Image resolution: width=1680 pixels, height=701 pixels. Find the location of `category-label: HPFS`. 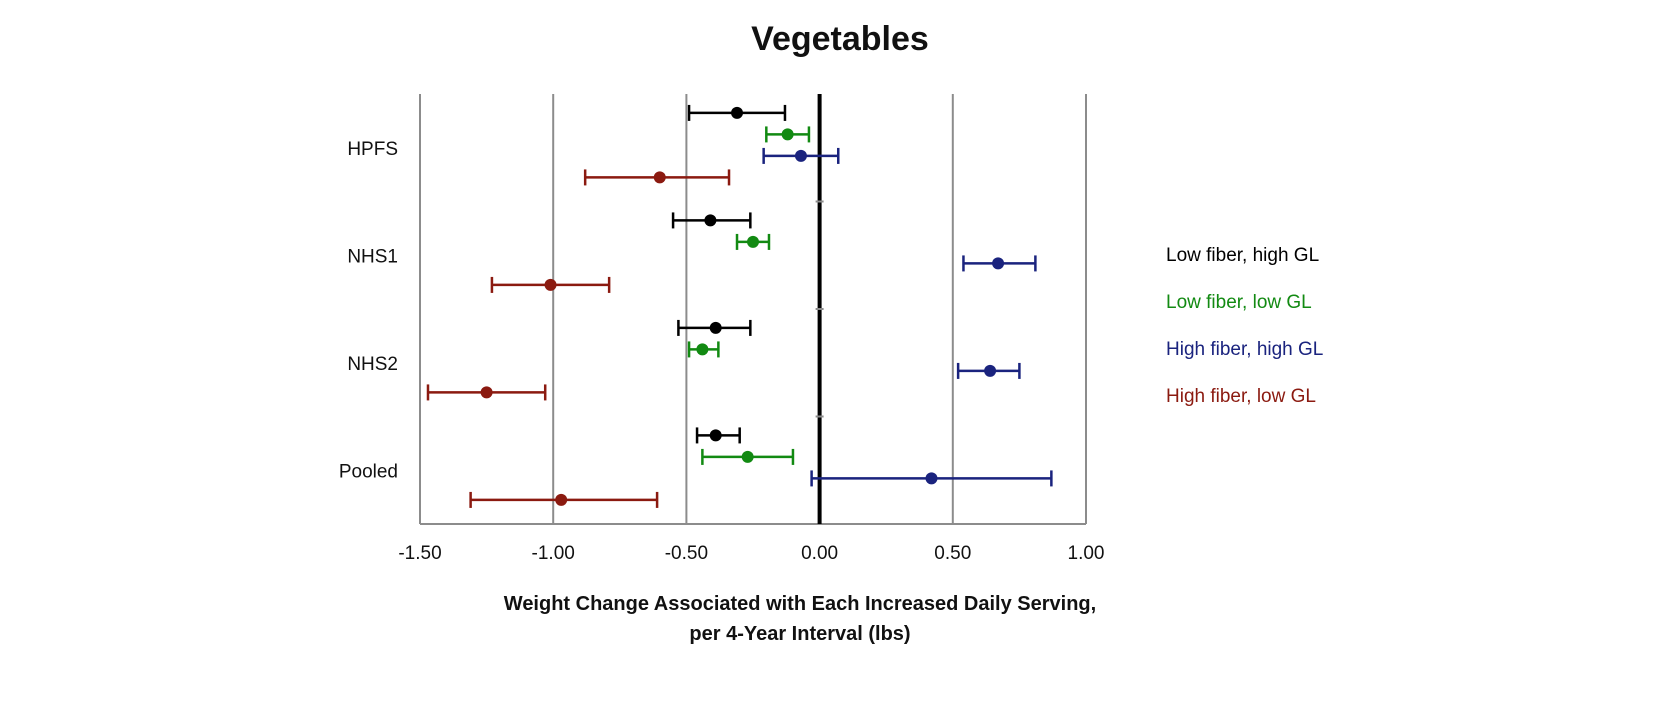

category-label: HPFS is located at coordinates (372, 149).